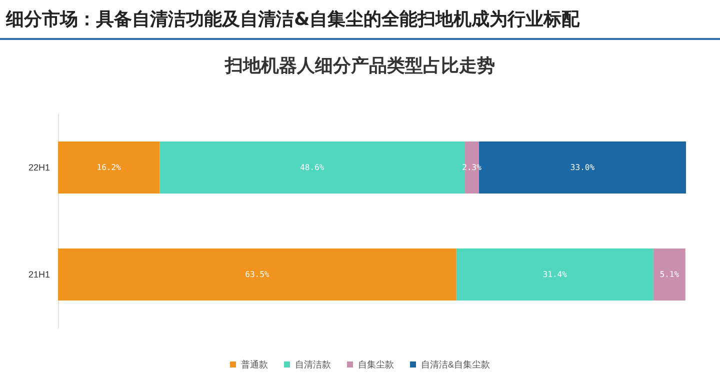 This screenshot has height=384, width=720. What do you see at coordinates (39, 167) in the screenshot?
I see `y-tick-label: 22H1` at bounding box center [39, 167].